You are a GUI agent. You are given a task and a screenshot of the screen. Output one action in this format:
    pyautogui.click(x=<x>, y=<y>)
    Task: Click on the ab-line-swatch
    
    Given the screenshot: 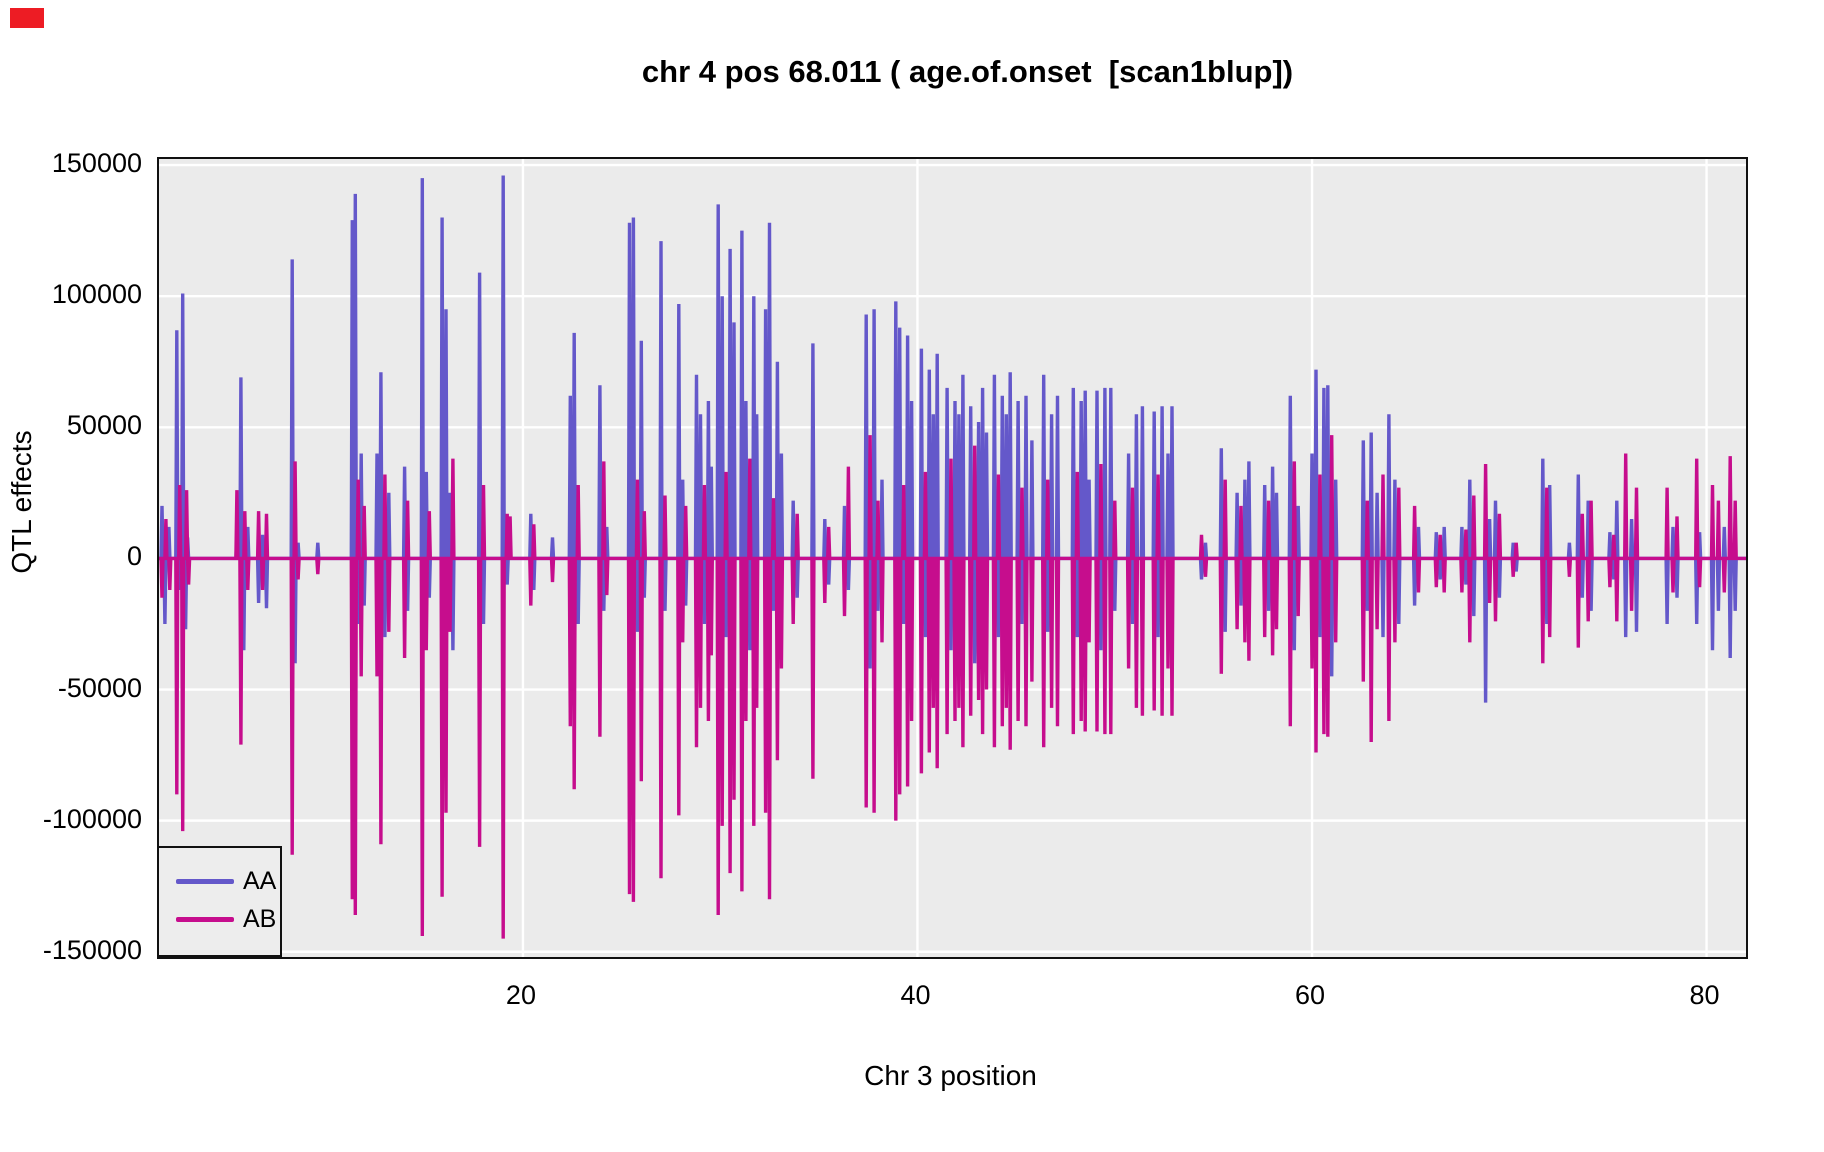 What is the action you would take?
    pyautogui.click(x=205, y=919)
    